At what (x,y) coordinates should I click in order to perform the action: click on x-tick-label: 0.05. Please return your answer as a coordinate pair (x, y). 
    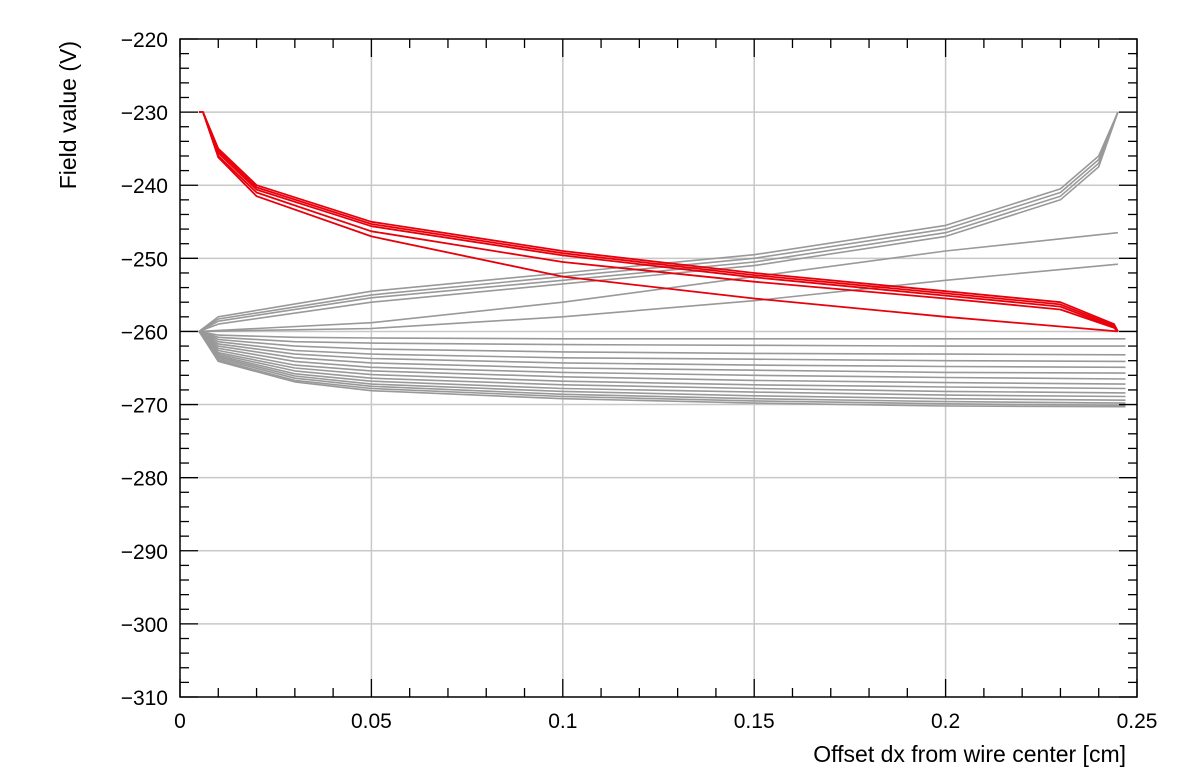
    Looking at the image, I should click on (371, 721).